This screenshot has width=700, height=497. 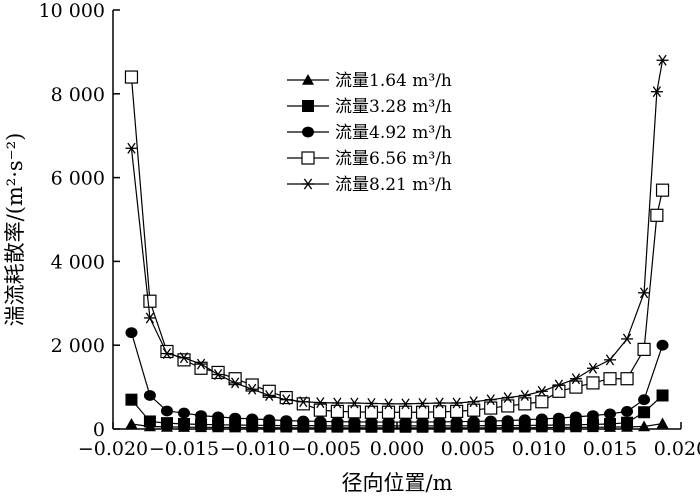 I want to click on x-tick-label: 0.010, so click(x=539, y=449).